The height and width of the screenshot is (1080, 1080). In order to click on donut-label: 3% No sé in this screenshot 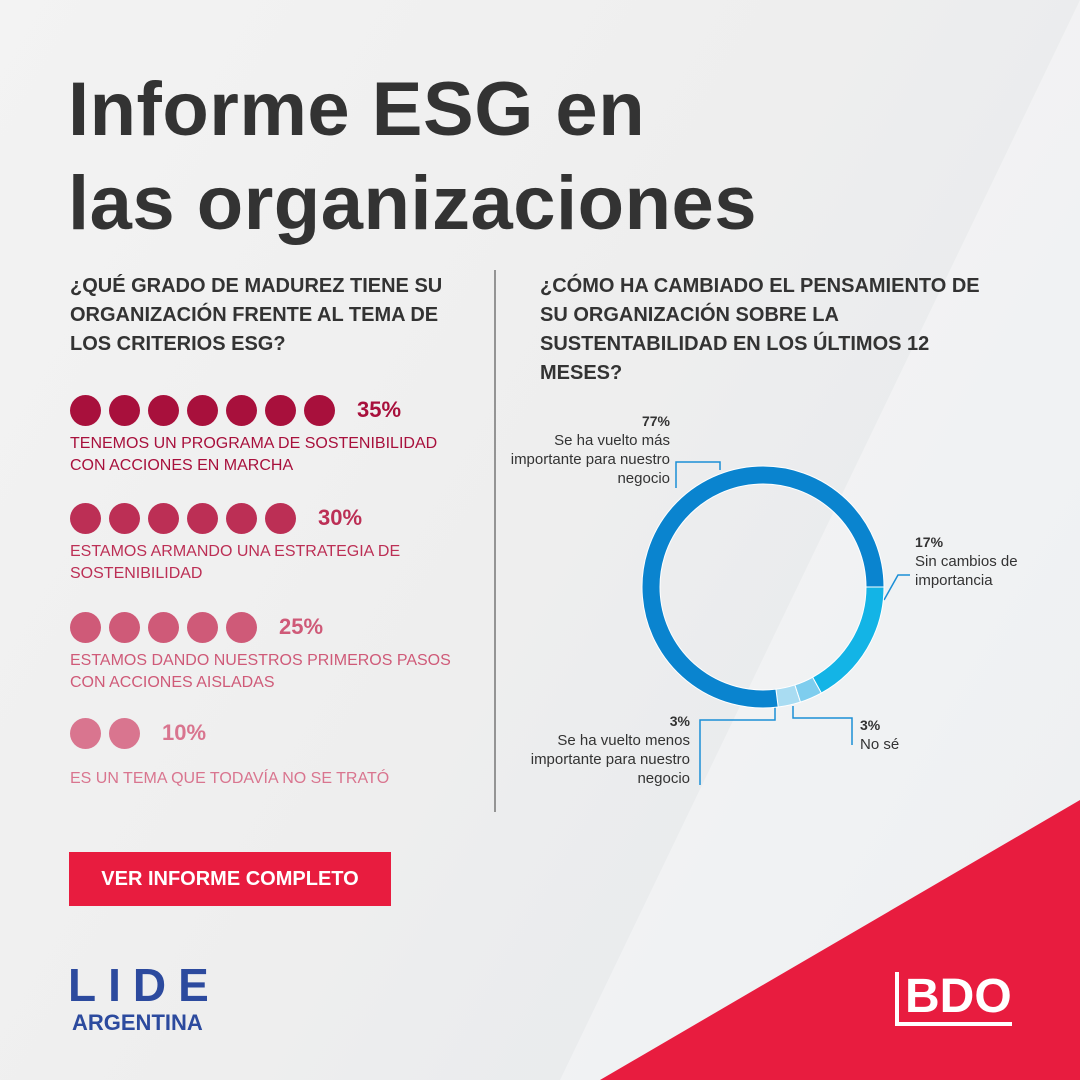, I will do `click(920, 735)`.